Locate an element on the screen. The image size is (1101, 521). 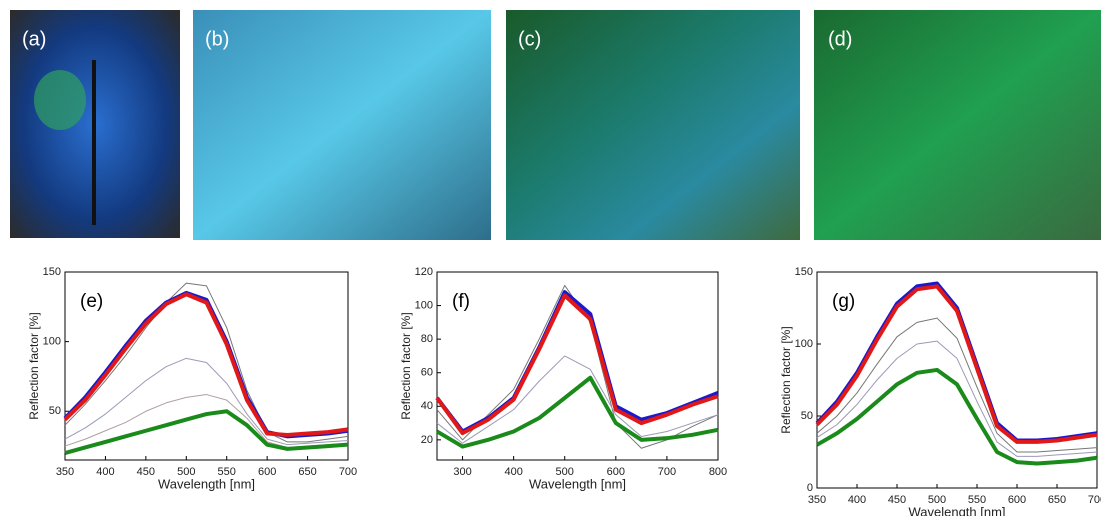
panel-label: (b) is located at coordinates (217, 39).